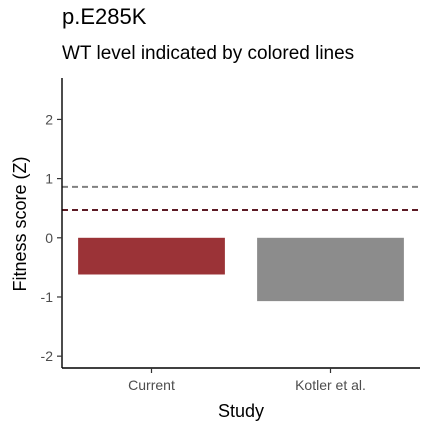 The height and width of the screenshot is (432, 432). Describe the element at coordinates (49, 119) in the screenshot. I see `y-tick-label: 2` at that location.